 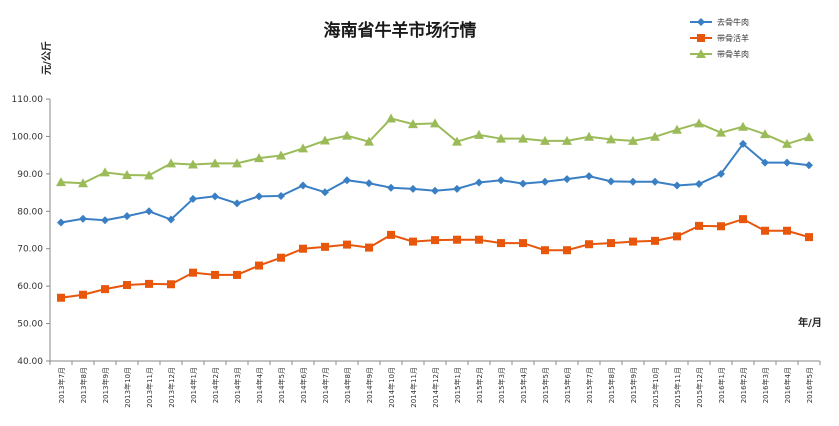 What do you see at coordinates (400, 30) in the screenshot?
I see `chart-title: 海南省牛羊市场行情` at bounding box center [400, 30].